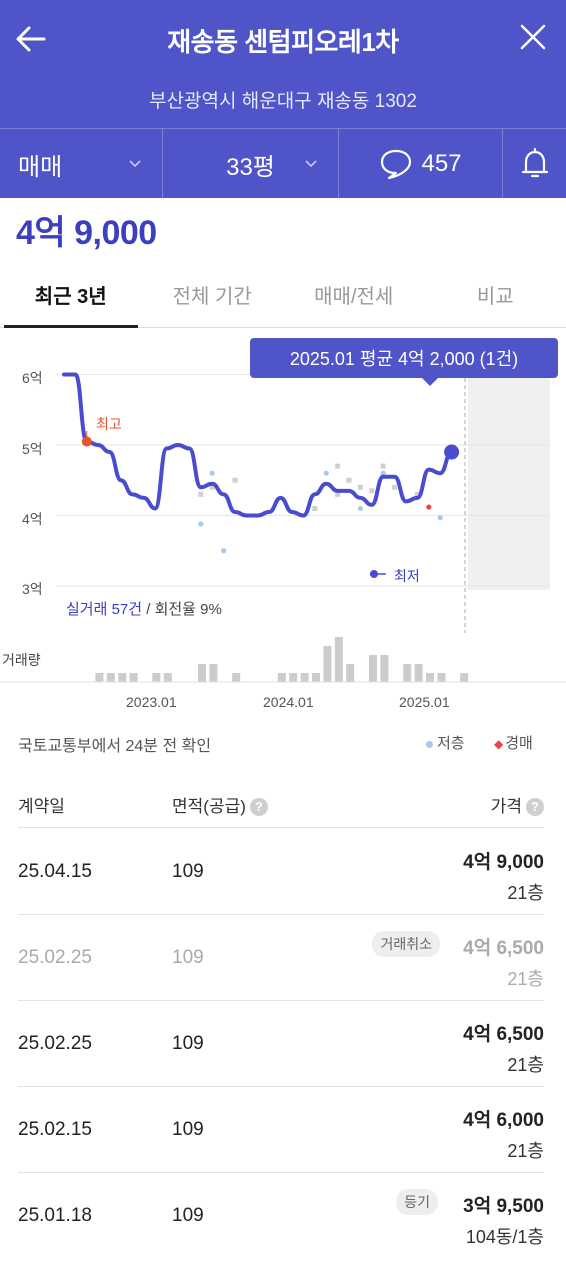 This screenshot has width=566, height=1271. Describe the element at coordinates (21, 660) in the screenshot. I see `volume-label: 거래량` at that location.